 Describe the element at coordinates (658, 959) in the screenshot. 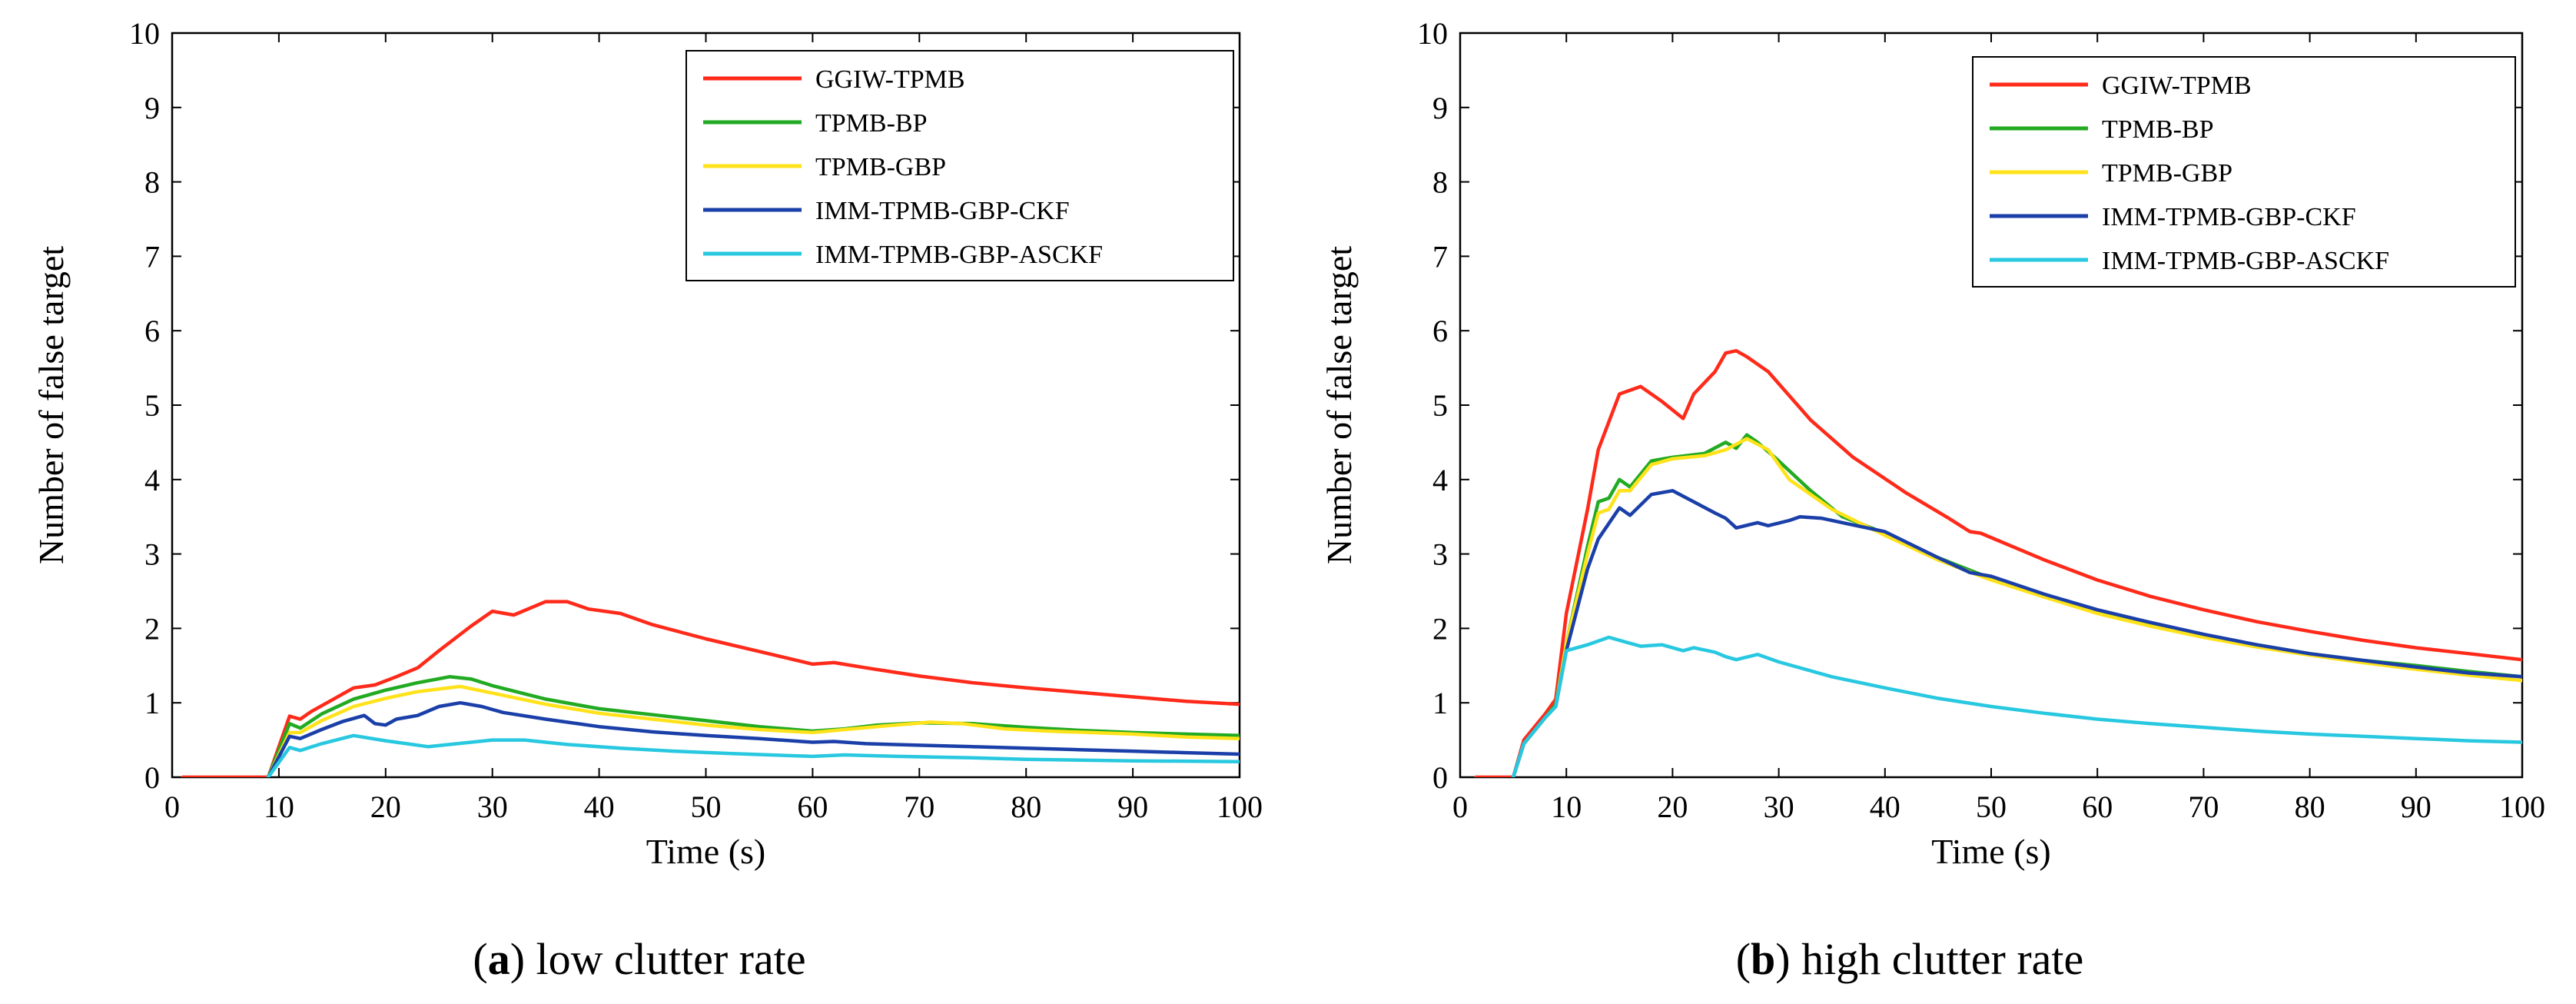

I see `caption-a-text: ) low clutter rate` at that location.